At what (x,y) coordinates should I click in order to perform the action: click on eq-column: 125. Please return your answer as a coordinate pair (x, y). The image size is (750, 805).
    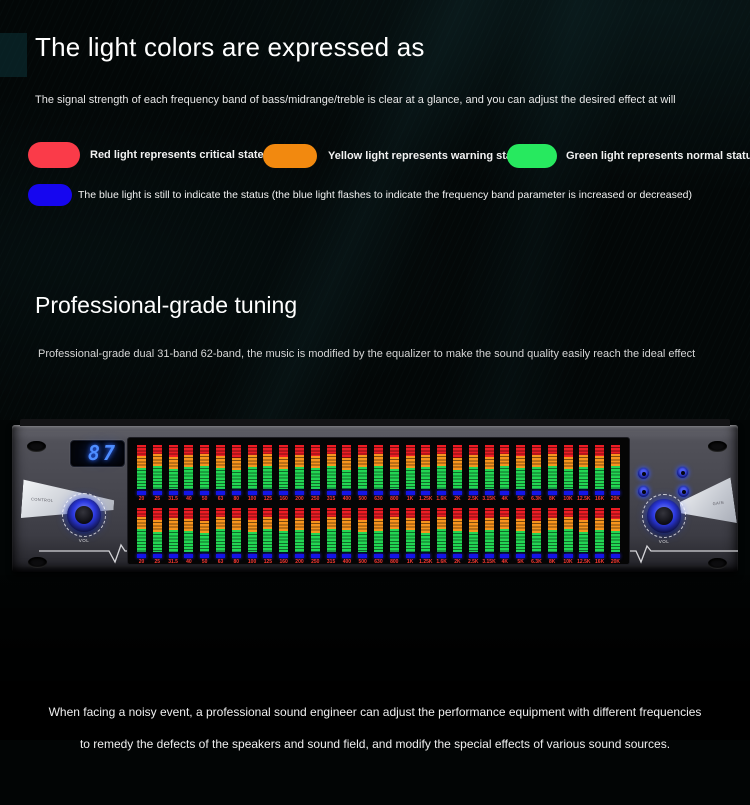
    Looking at the image, I should click on (267, 474).